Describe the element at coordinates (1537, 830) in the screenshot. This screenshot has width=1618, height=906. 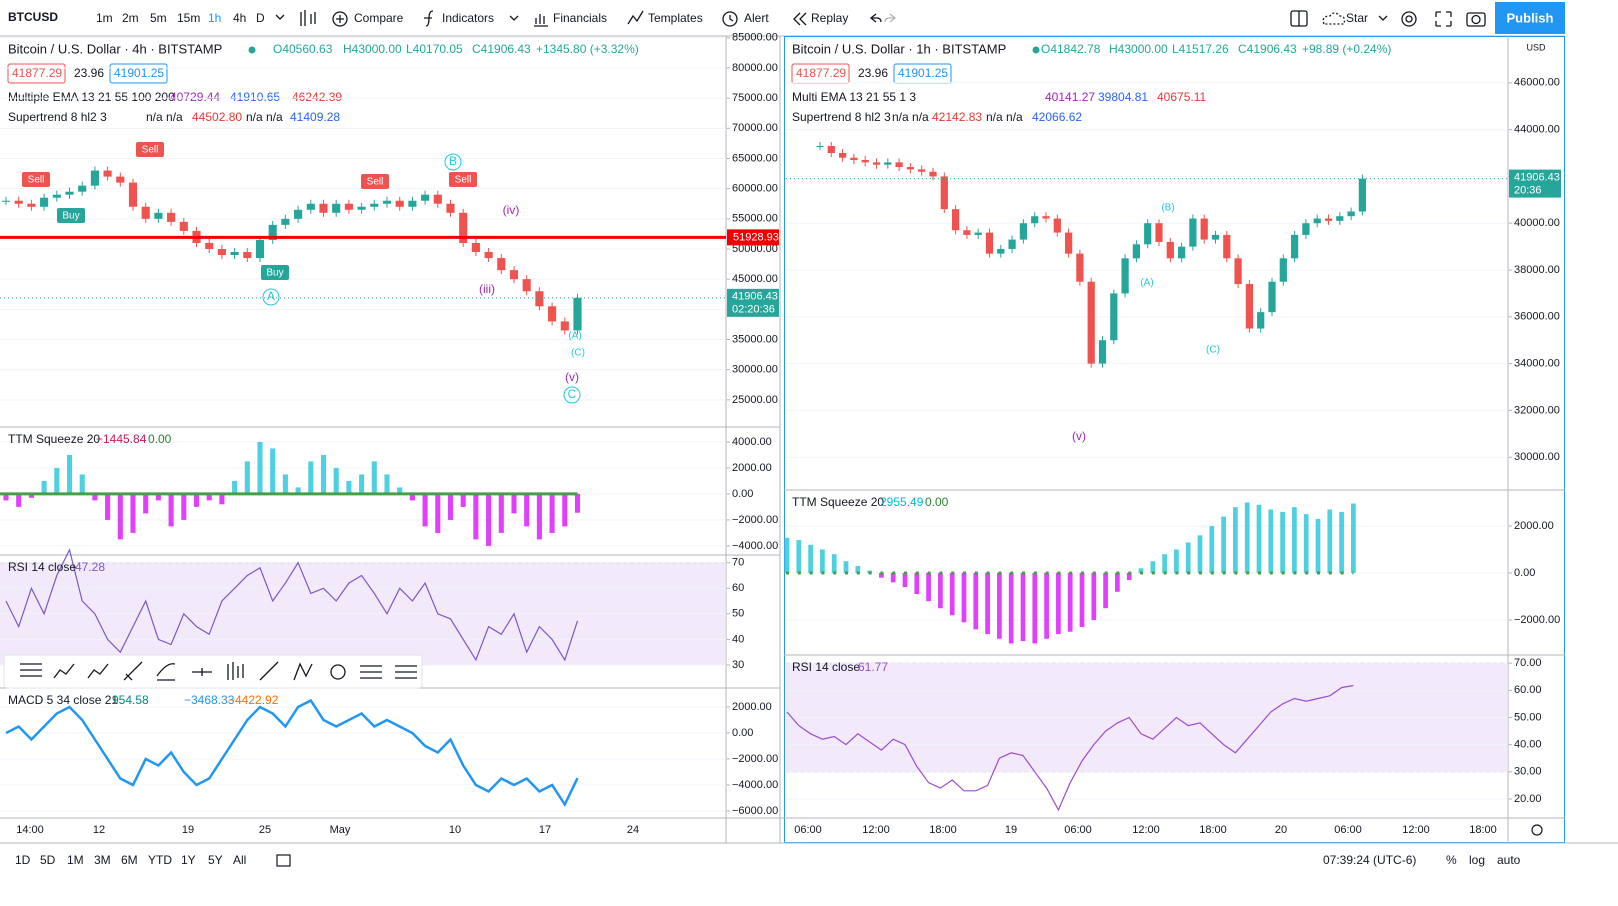
I see `axis-settings-icon` at that location.